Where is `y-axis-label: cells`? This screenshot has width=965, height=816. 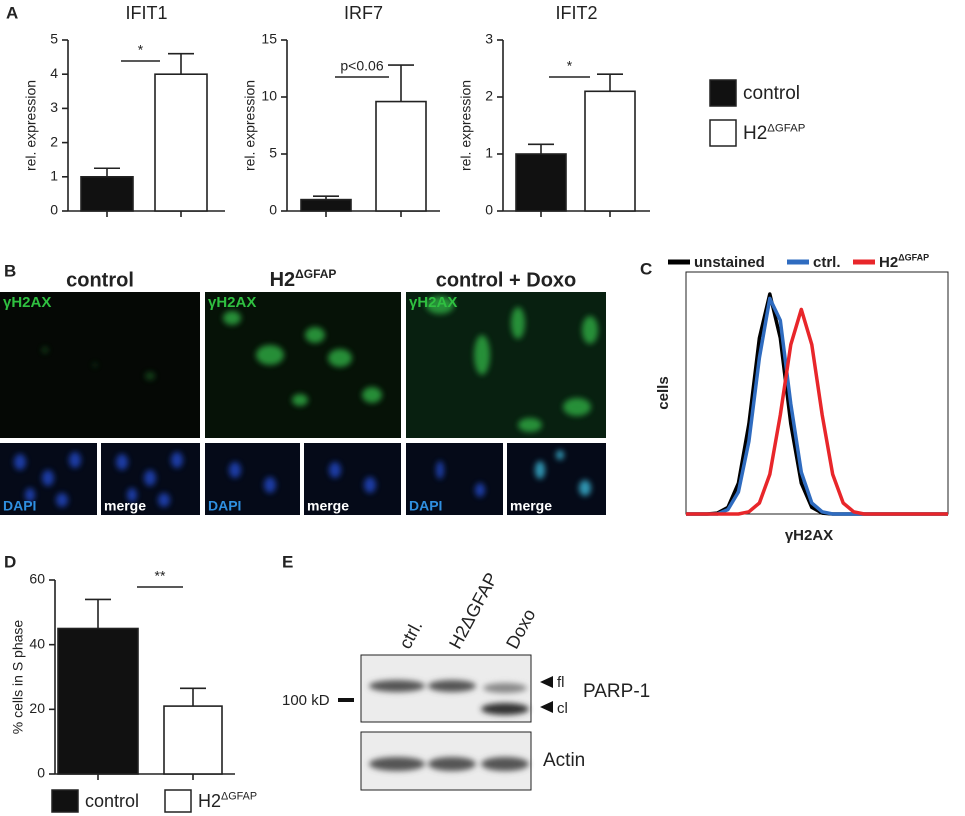 y-axis-label: cells is located at coordinates (663, 392).